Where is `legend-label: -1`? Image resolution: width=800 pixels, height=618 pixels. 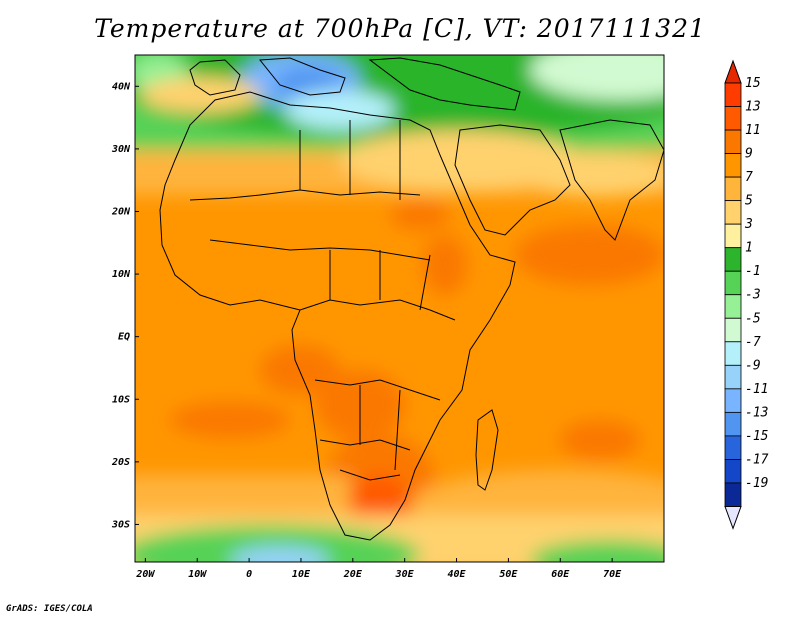 legend-label: -1 is located at coordinates (753, 271).